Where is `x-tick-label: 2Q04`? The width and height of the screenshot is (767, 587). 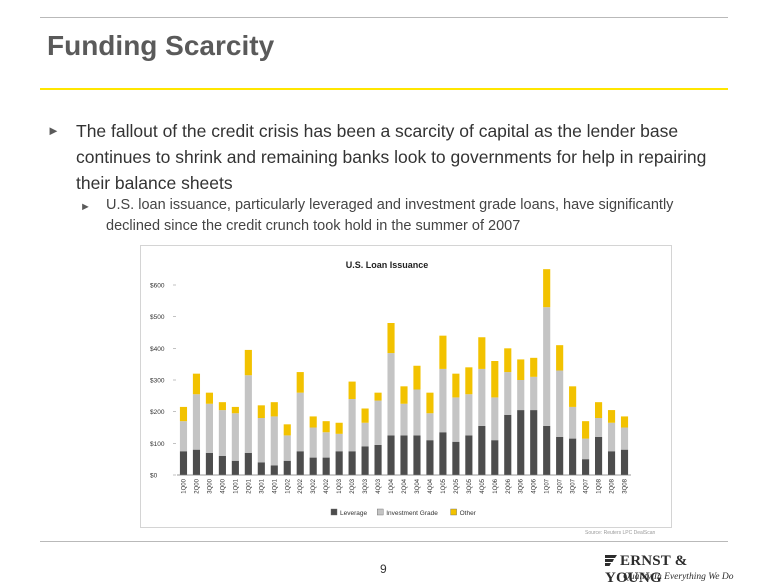
x-tick-label: 2Q04 is located at coordinates (405, 485).